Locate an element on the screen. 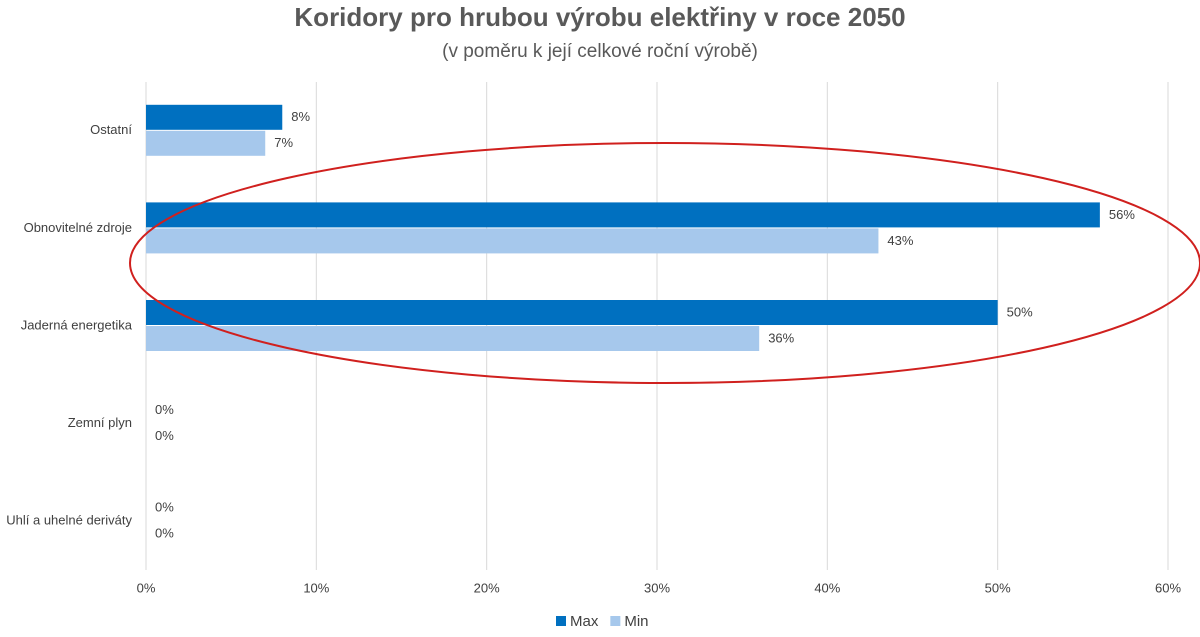  y-tick-label: Ostatní is located at coordinates (111, 129).